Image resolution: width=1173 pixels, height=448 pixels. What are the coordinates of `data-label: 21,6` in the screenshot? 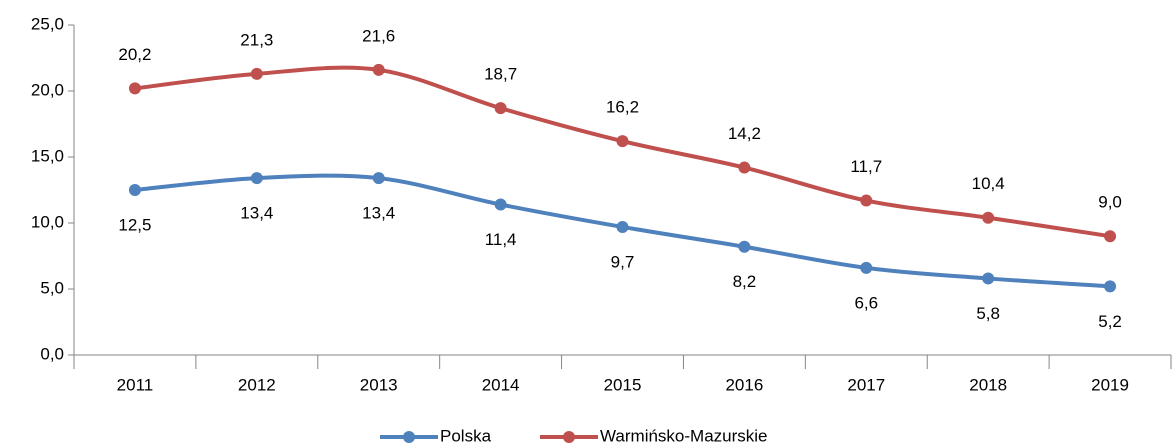 It's located at (378, 35).